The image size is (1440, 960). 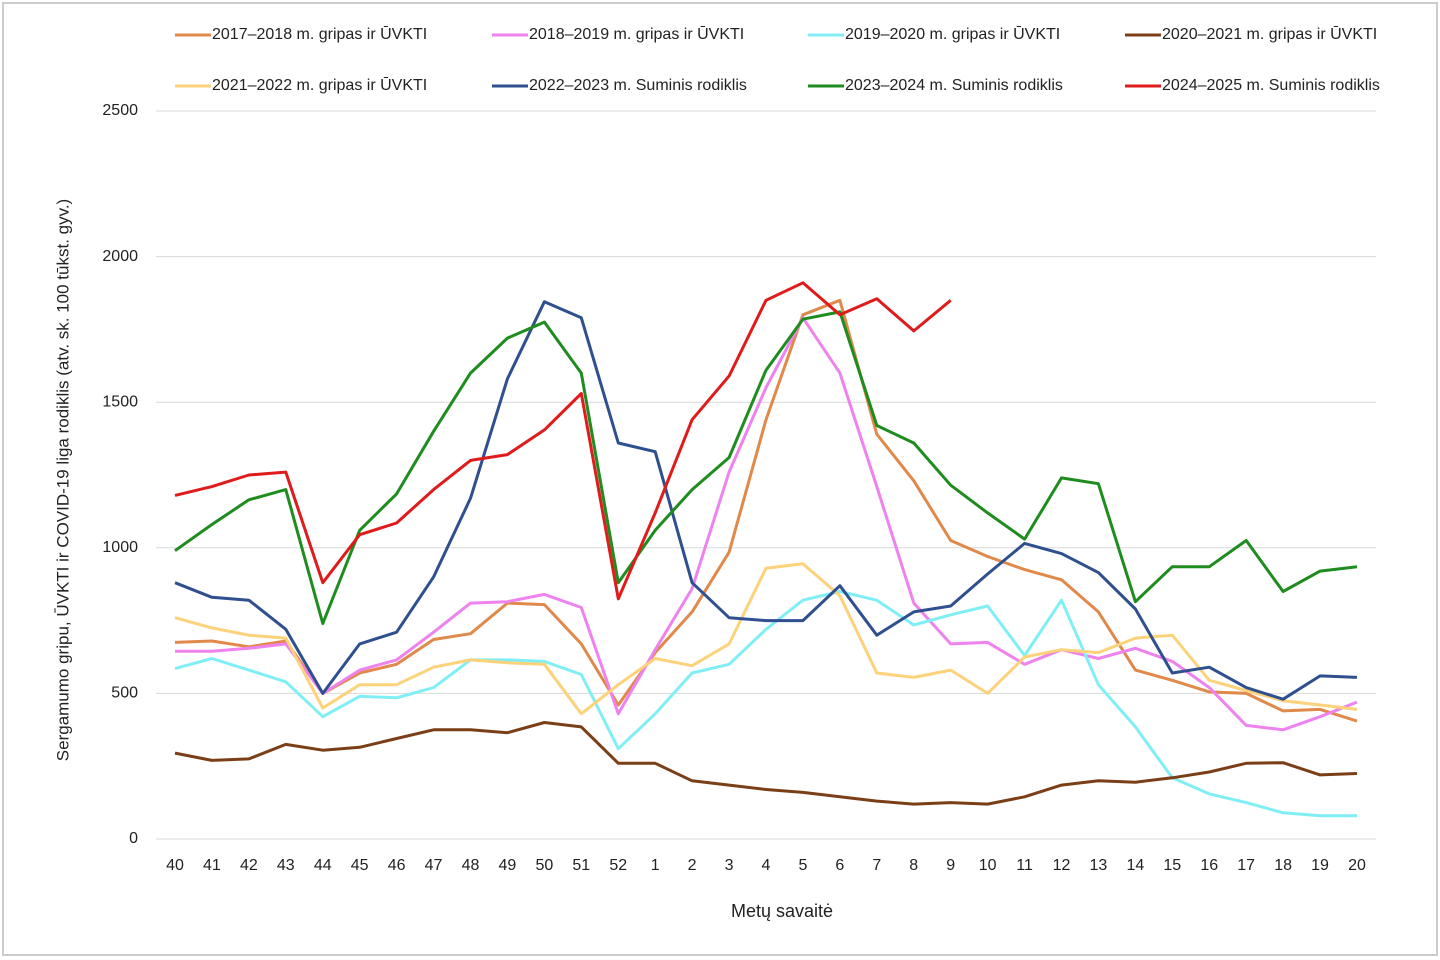 I want to click on y-tick-label: 2000, so click(x=120, y=256).